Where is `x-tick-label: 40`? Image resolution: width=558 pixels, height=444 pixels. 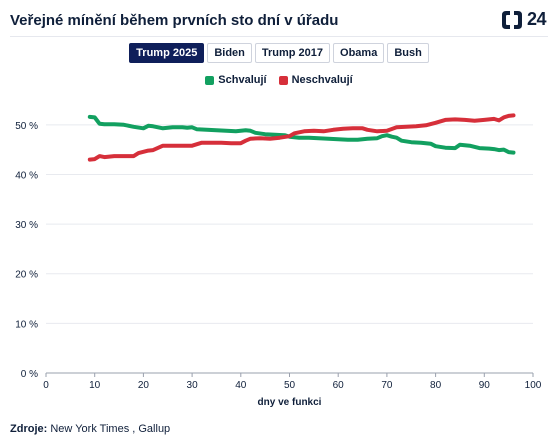
x-tick-label: 40 is located at coordinates (241, 385).